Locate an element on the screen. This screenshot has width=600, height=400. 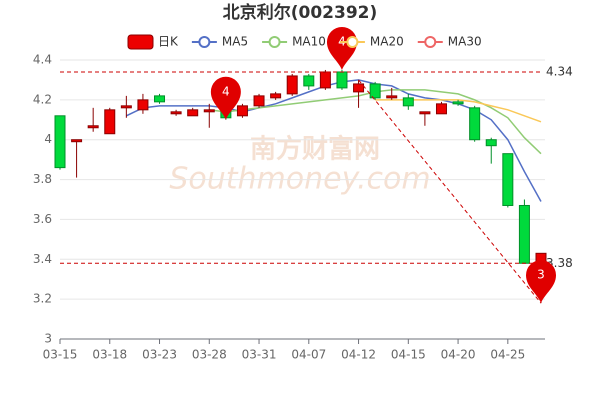
x-tick-label: 04-07 is located at coordinates (308, 355).